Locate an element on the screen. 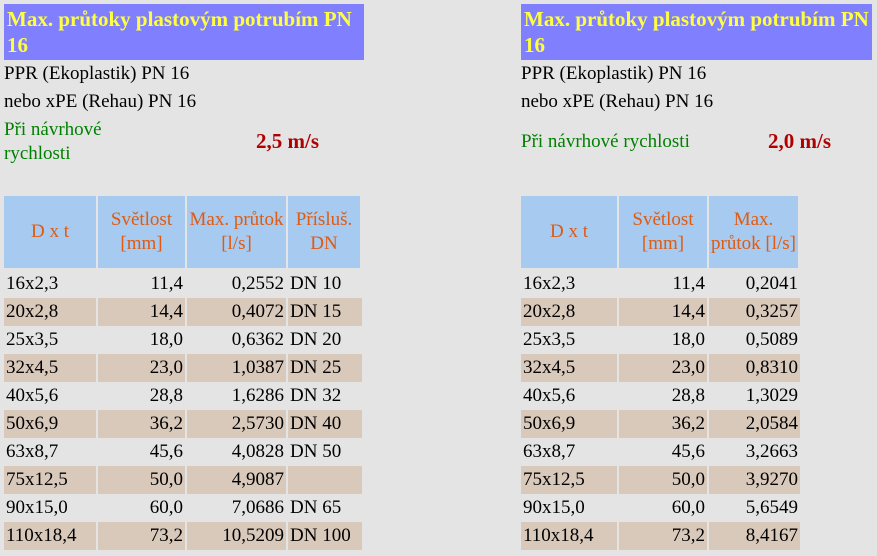  table-cell: DN 20 is located at coordinates (316, 339).